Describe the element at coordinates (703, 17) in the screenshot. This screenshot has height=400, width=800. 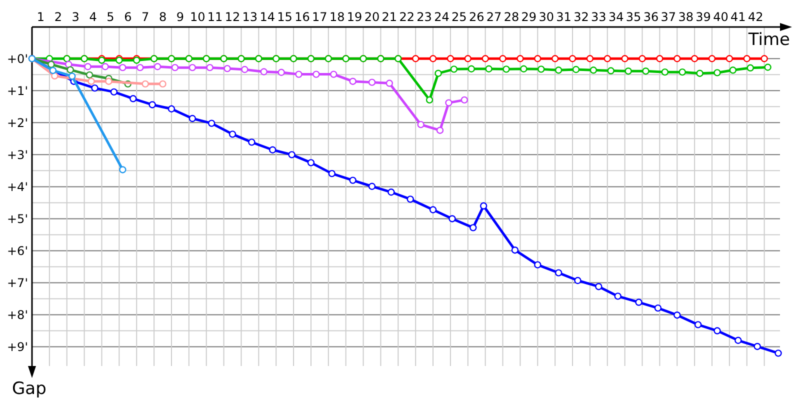
I see `x-tick-label: 39` at that location.